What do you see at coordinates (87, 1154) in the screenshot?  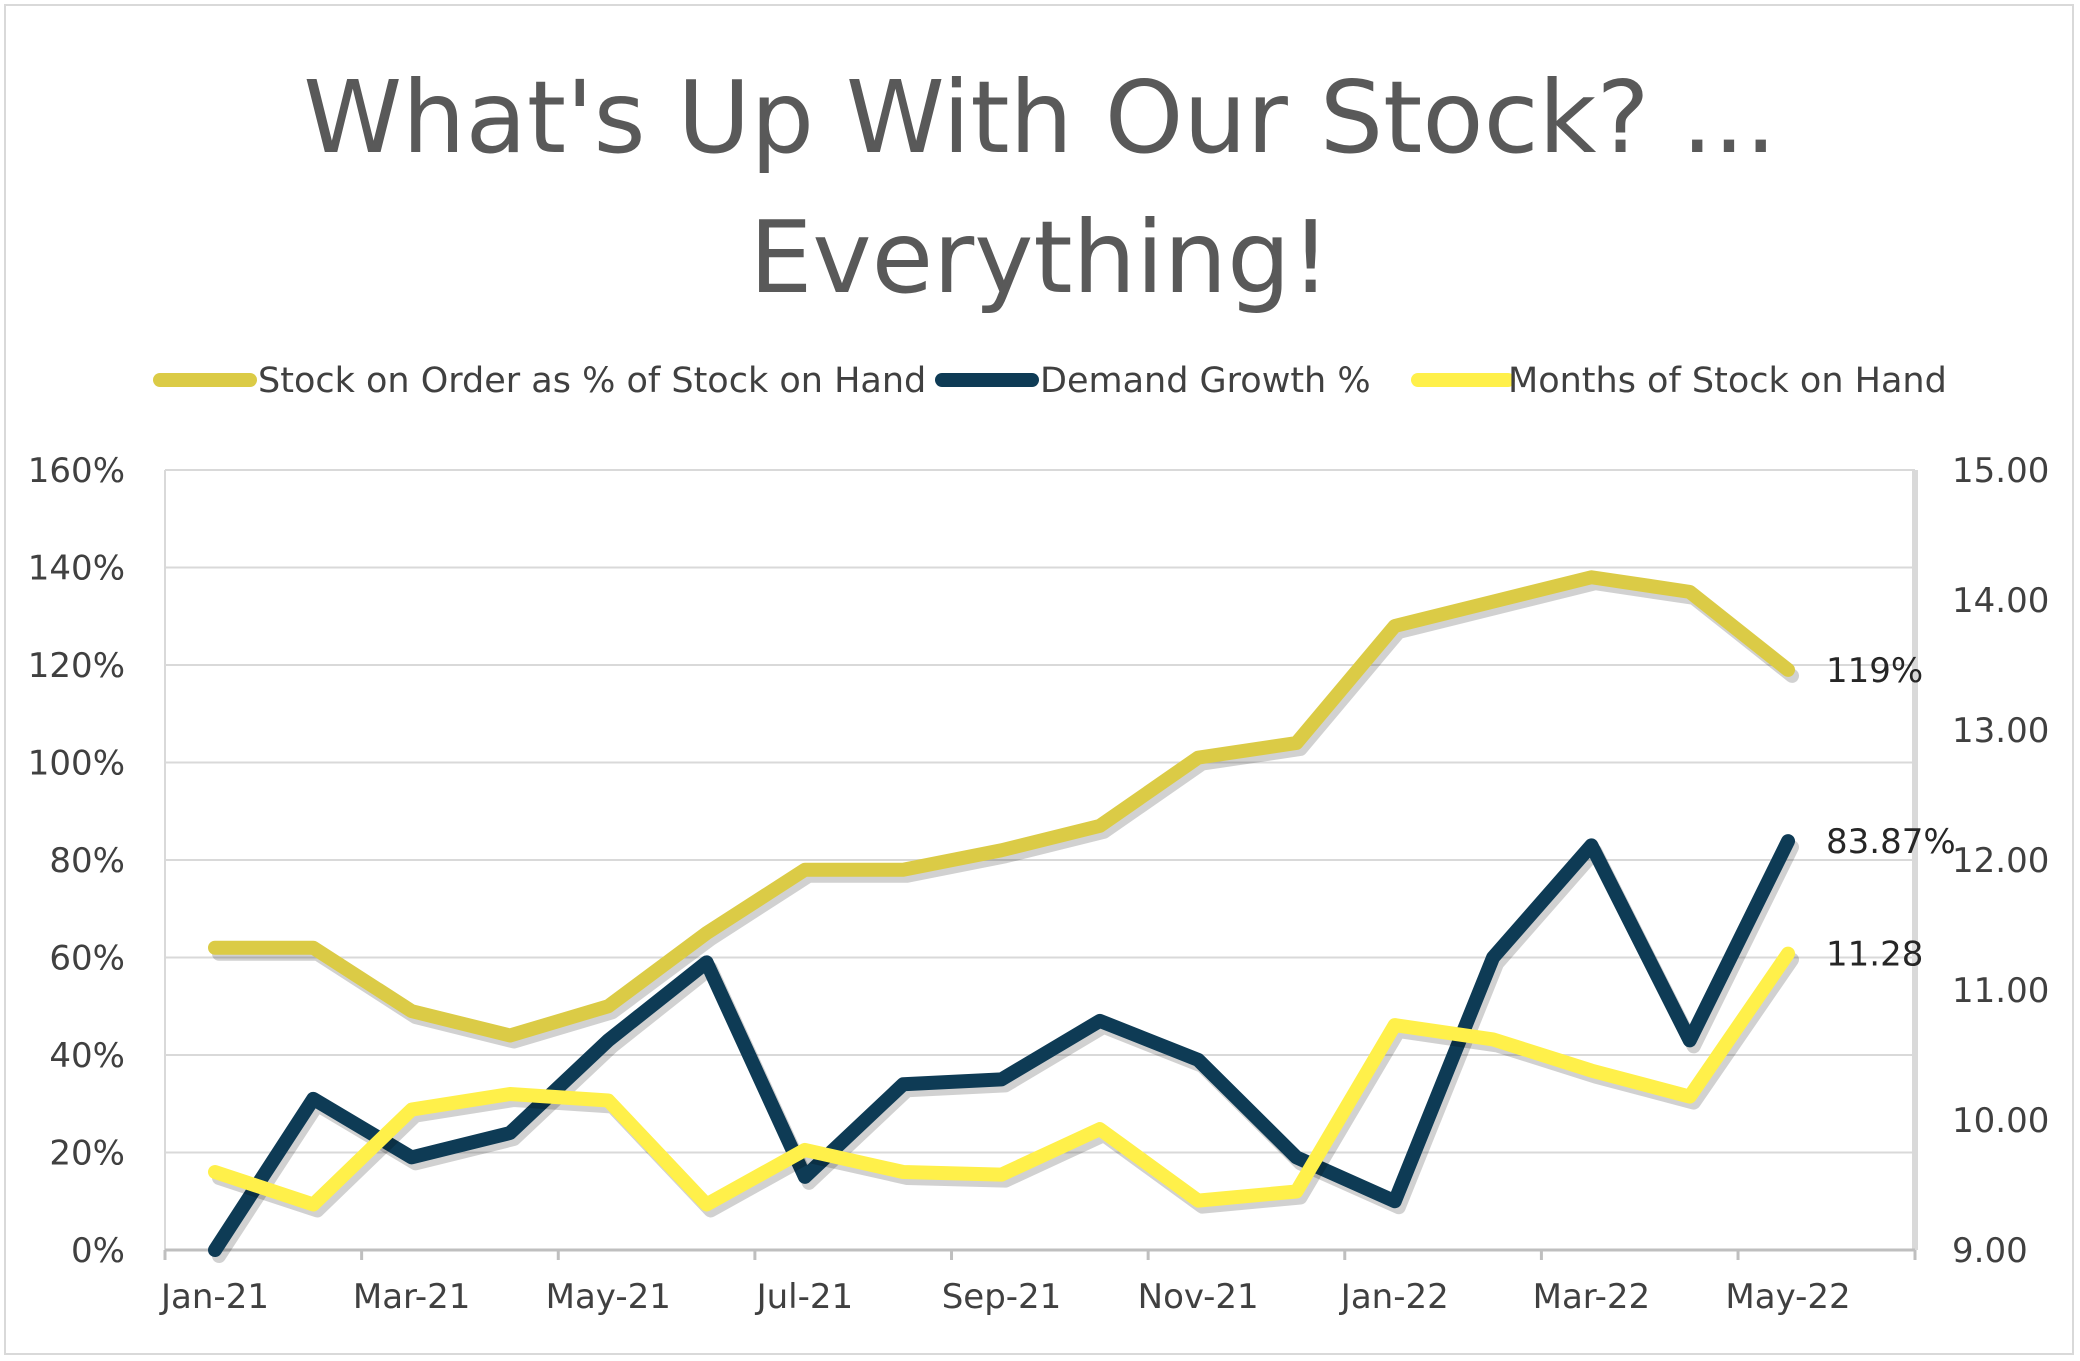 I see `y-left-tick-label: 20%` at bounding box center [87, 1154].